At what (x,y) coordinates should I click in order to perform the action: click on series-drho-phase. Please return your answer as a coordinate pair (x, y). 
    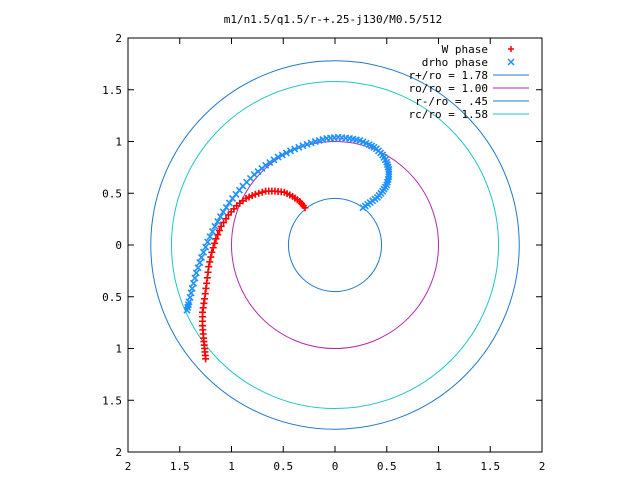
    Looking at the image, I should click on (288, 223).